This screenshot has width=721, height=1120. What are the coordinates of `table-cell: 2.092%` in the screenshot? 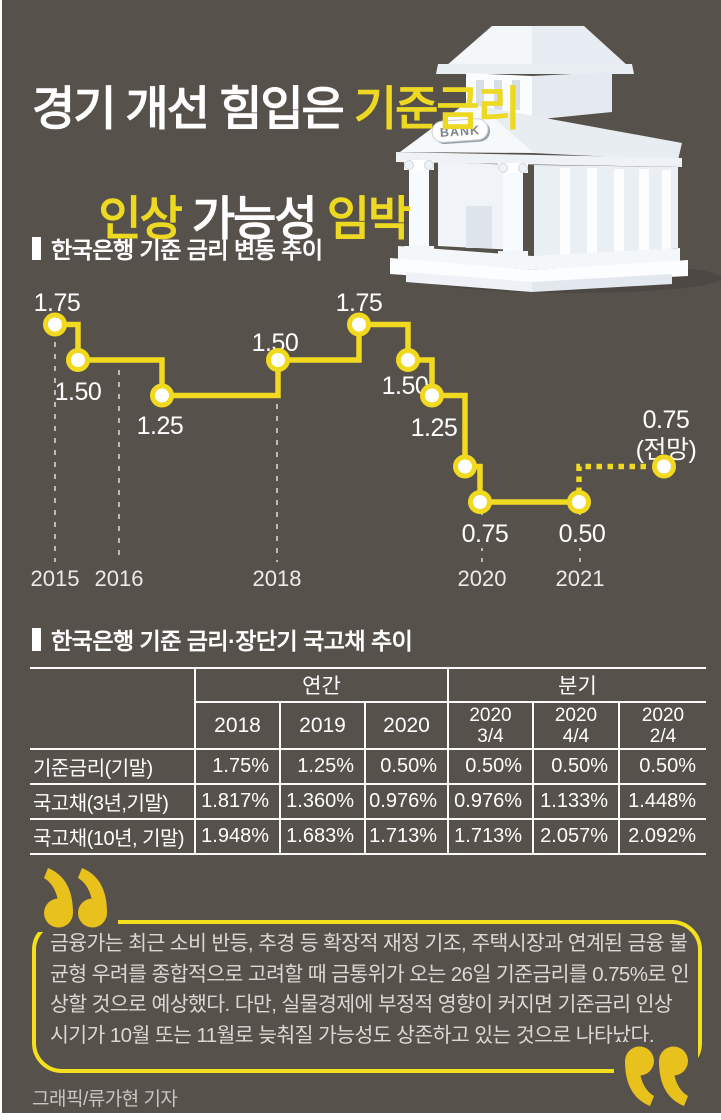 It's located at (662, 837).